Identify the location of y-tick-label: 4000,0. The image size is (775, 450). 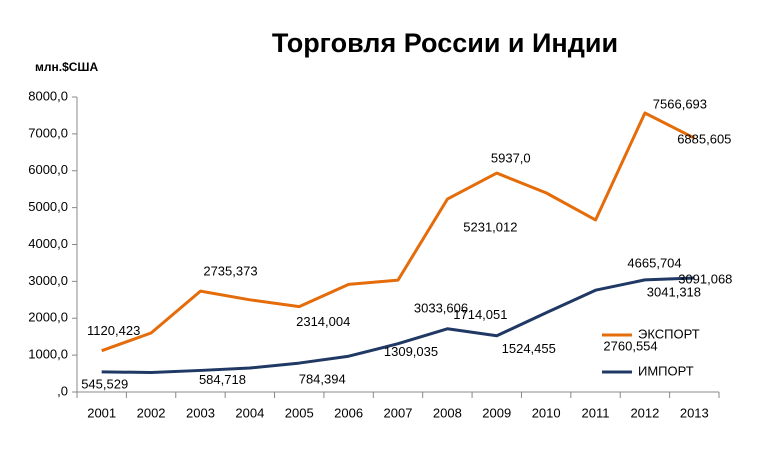
(48, 243).